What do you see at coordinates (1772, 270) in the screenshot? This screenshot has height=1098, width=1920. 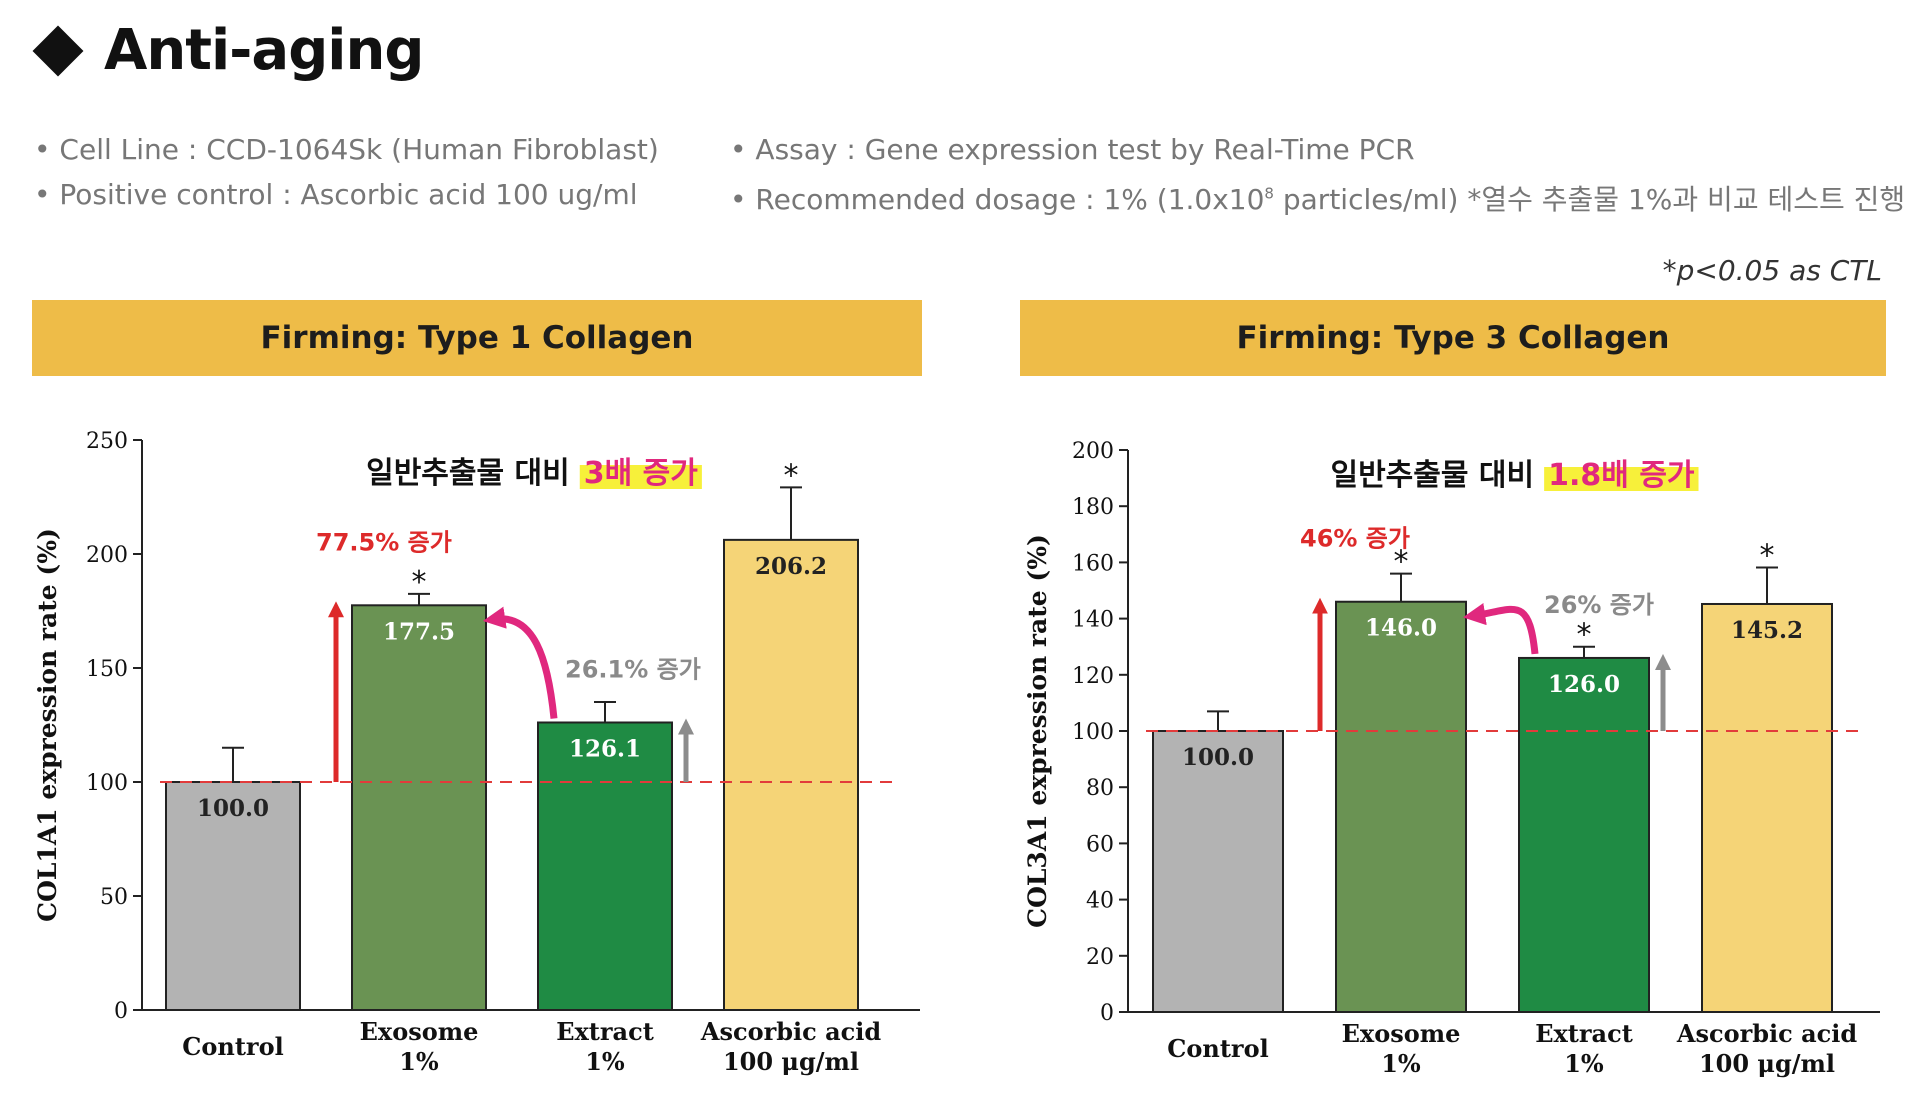 I see `significance-note: *p<0.05 as CTL` at bounding box center [1772, 270].